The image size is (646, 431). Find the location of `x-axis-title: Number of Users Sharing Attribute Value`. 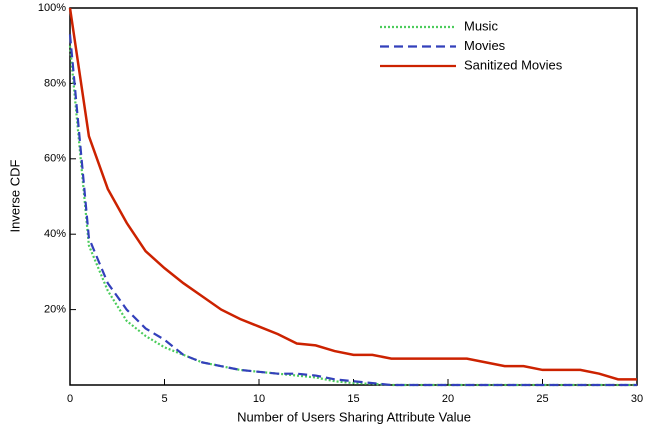

x-axis-title: Number of Users Sharing Attribute Value is located at coordinates (354, 416).